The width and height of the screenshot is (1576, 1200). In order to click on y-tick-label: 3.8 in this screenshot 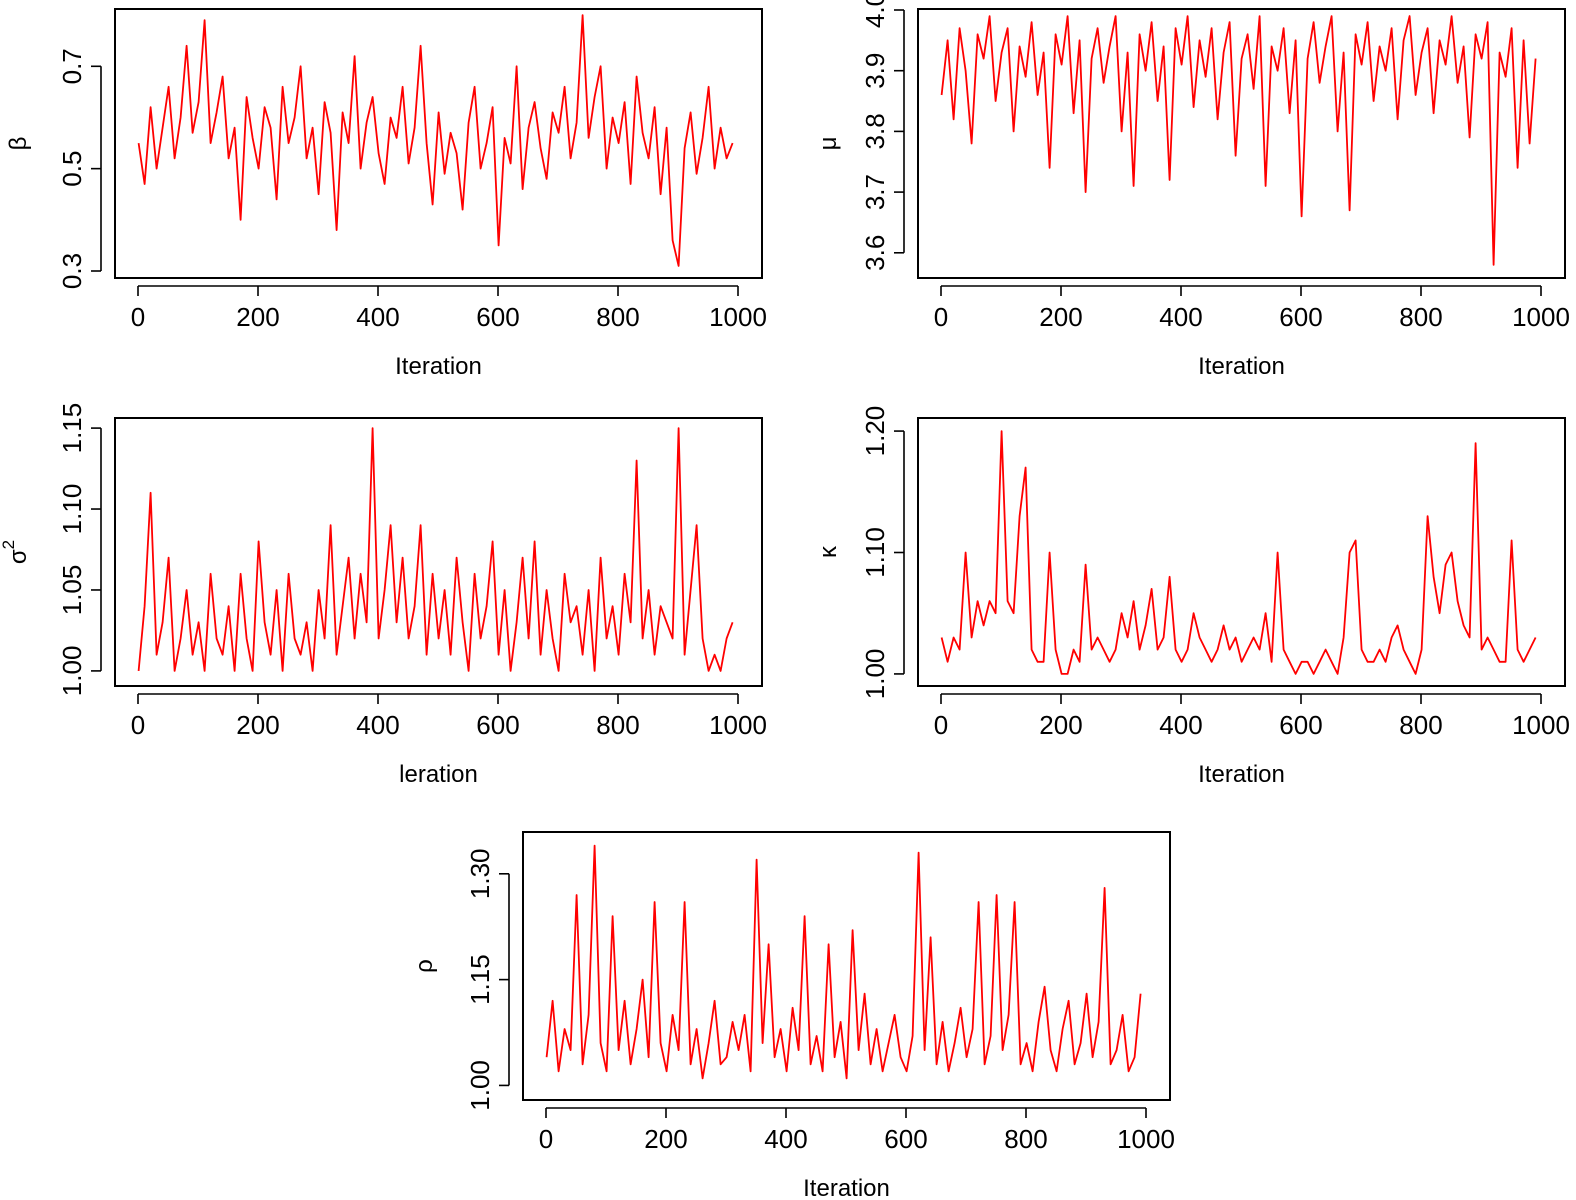, I will do `click(875, 131)`.